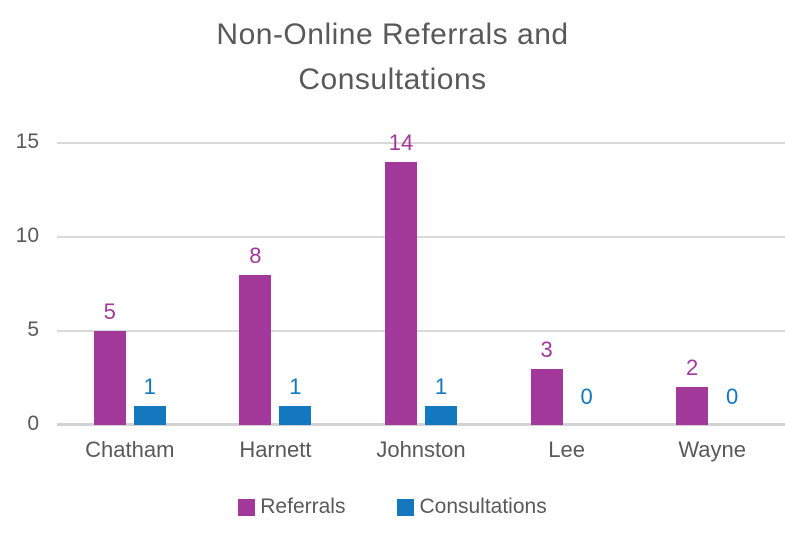 This screenshot has width=785, height=539. I want to click on gridline-y5, so click(421, 331).